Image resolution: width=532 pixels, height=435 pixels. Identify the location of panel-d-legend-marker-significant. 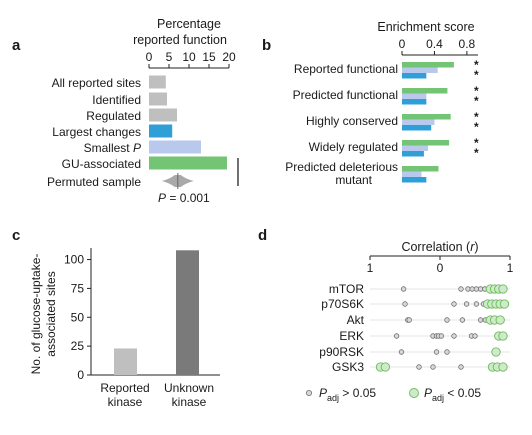
(414, 393).